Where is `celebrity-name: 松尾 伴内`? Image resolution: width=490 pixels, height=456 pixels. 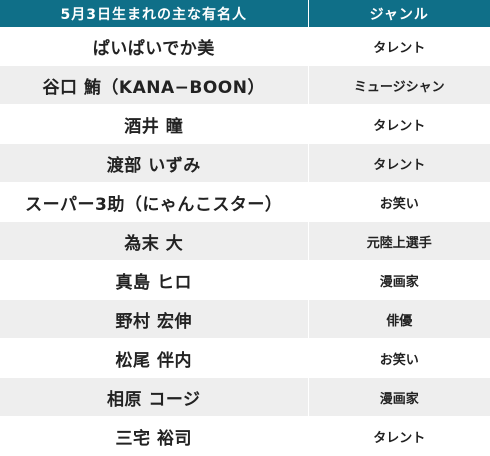 celebrity-name: 松尾 伴内 is located at coordinates (154, 358).